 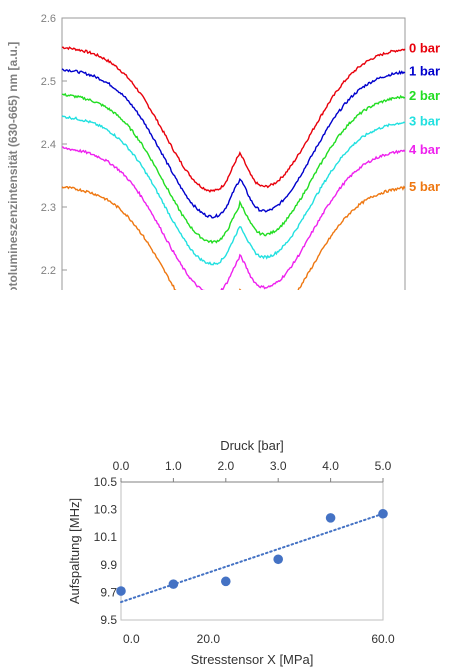 I want to click on x-axis-title: Stresstensor X [MPa], so click(x=252, y=659).